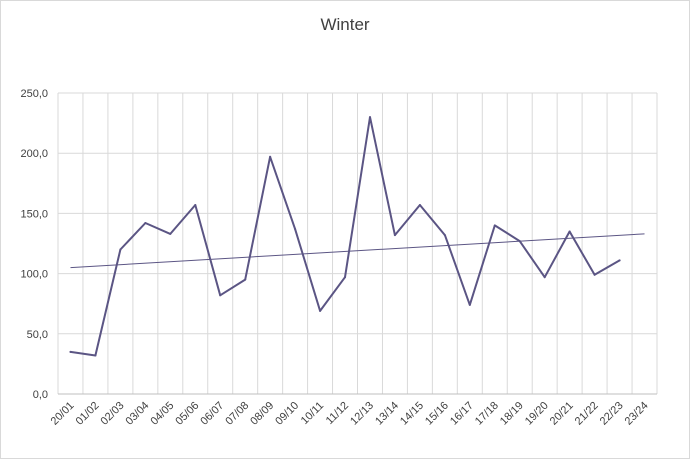 The width and height of the screenshot is (690, 459). Describe the element at coordinates (237, 414) in the screenshot. I see `x-tick-label: 07/08` at that location.